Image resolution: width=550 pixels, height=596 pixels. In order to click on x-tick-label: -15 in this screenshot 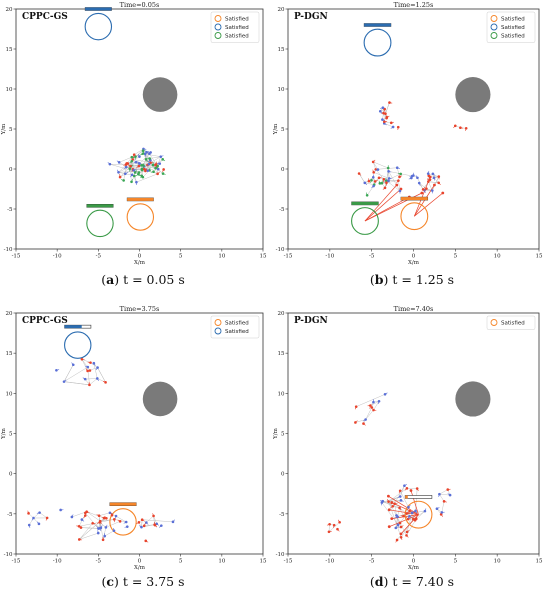, I will do `click(288, 257)`.